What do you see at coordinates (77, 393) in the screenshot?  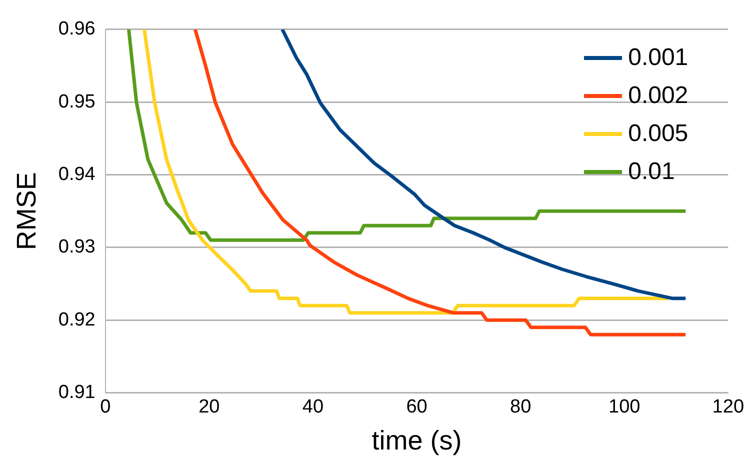 I see `y-tick-label: 0.91` at bounding box center [77, 393].